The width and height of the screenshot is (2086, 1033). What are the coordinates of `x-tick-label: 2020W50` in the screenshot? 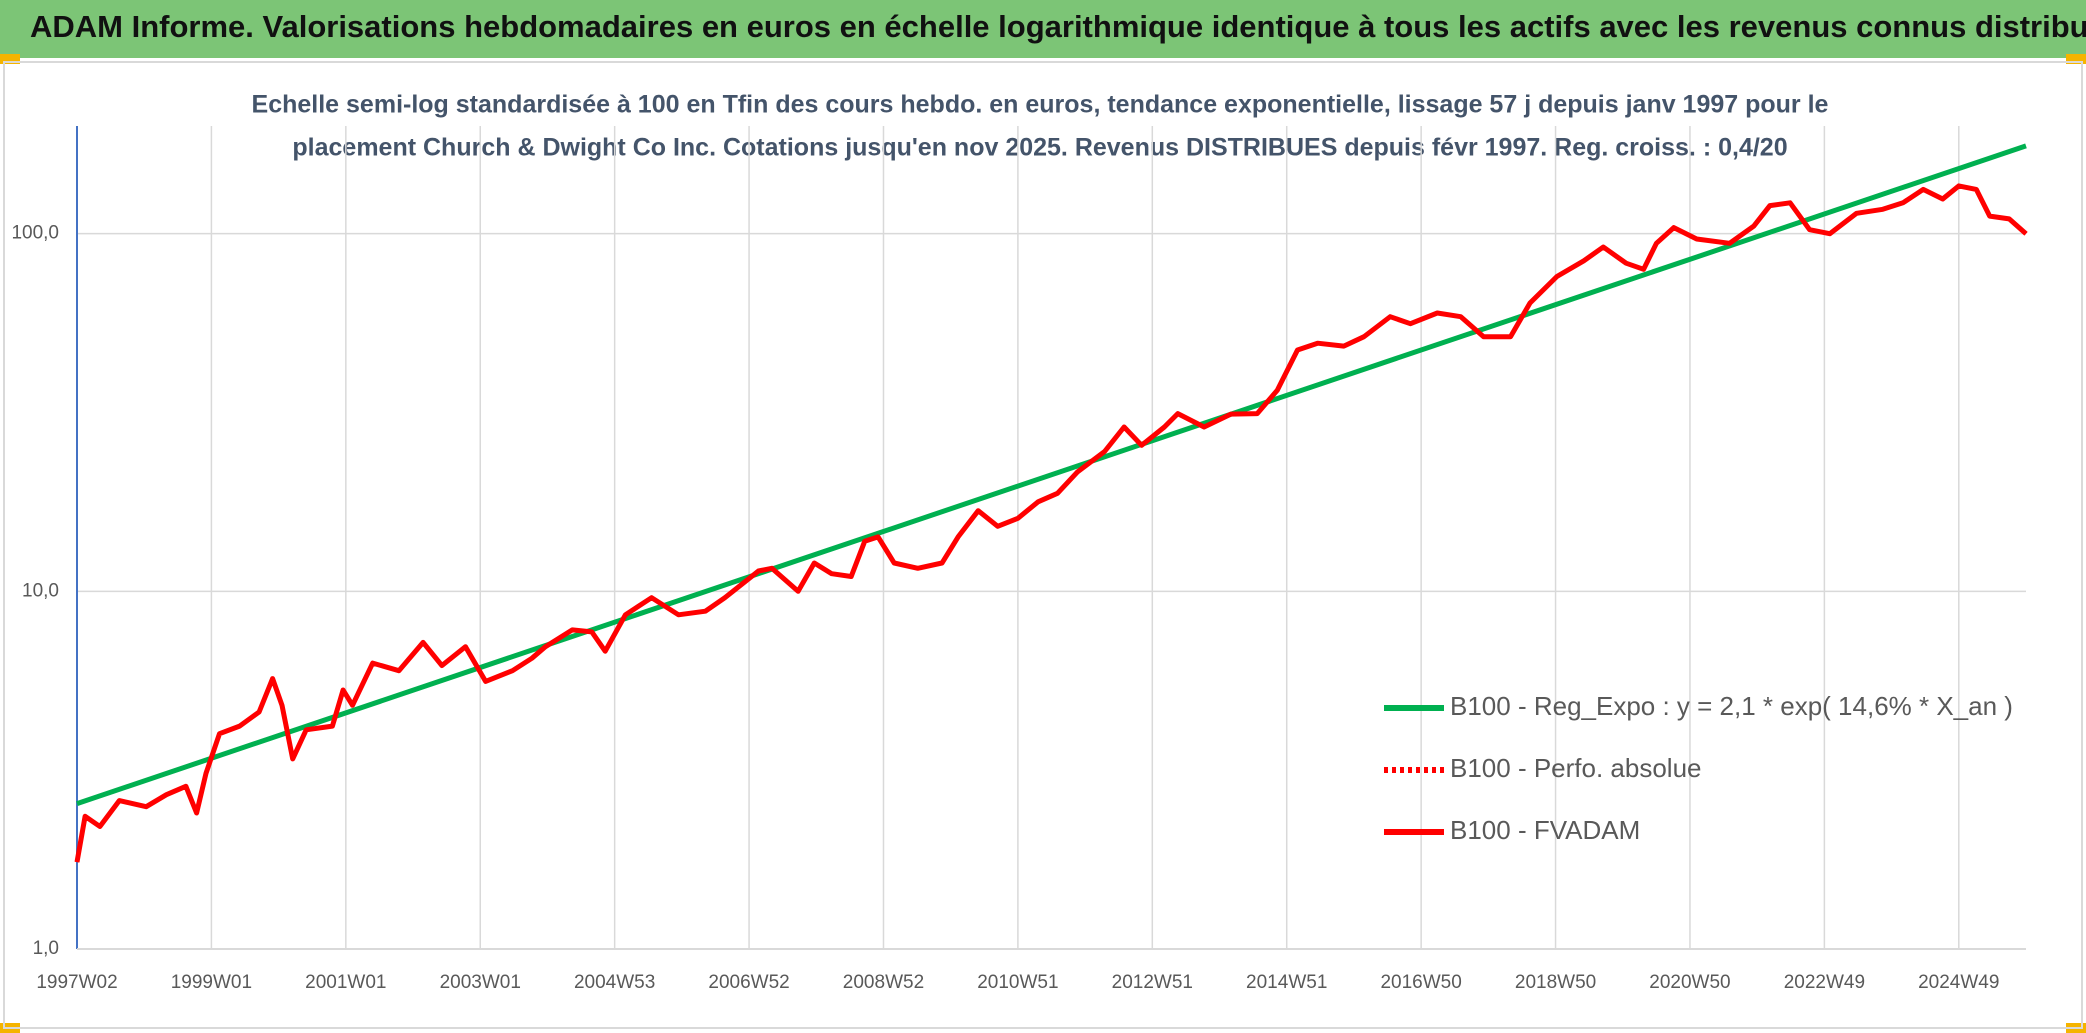 It's located at (1689, 982).